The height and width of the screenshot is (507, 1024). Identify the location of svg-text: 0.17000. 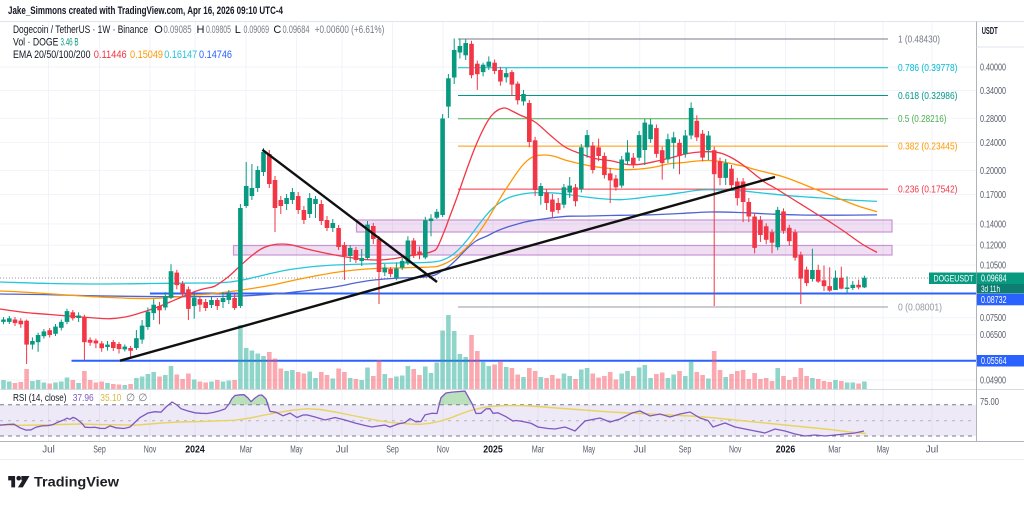
(993, 195).